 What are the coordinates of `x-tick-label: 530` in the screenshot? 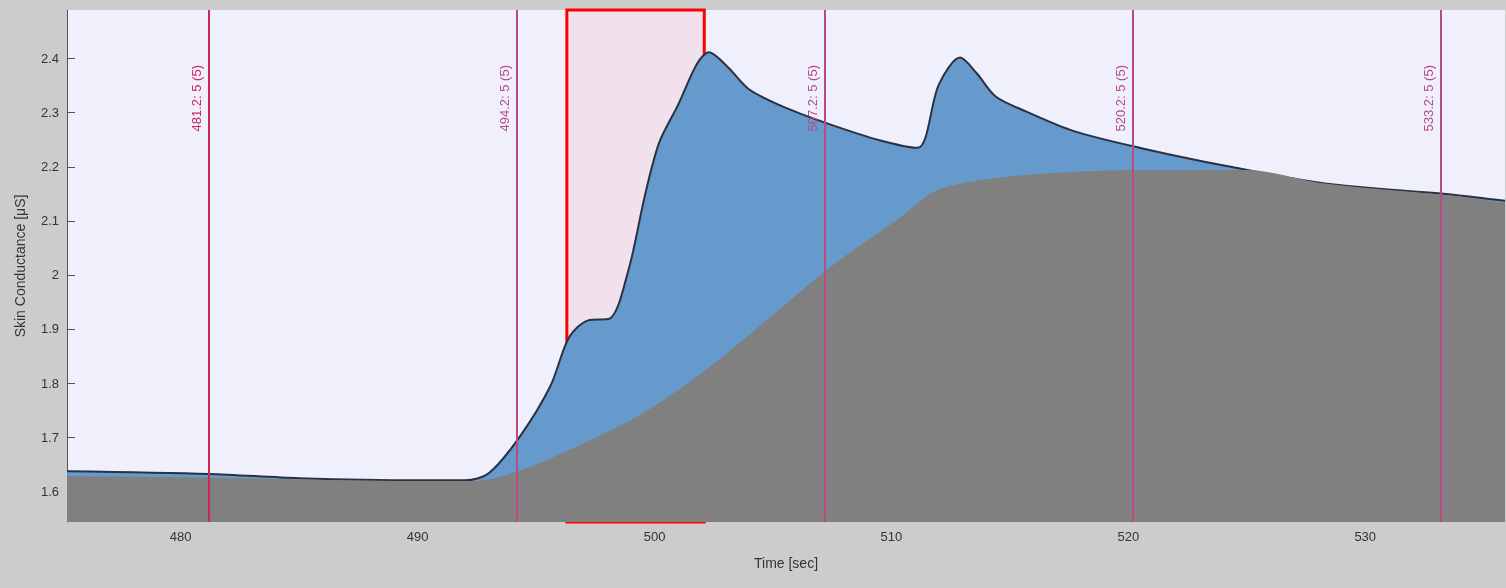 It's located at (1365, 536).